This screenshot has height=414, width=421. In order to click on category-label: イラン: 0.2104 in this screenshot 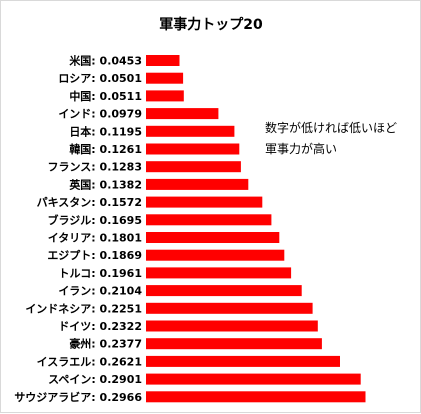, I will do `click(100, 291)`.